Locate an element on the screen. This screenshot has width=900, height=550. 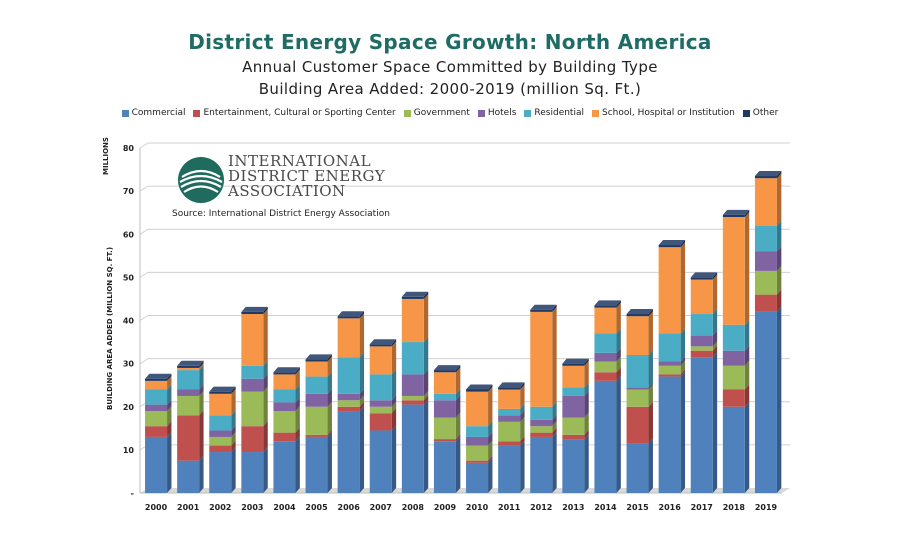
bar-segment-commercial-2016 is located at coordinates (669, 434).